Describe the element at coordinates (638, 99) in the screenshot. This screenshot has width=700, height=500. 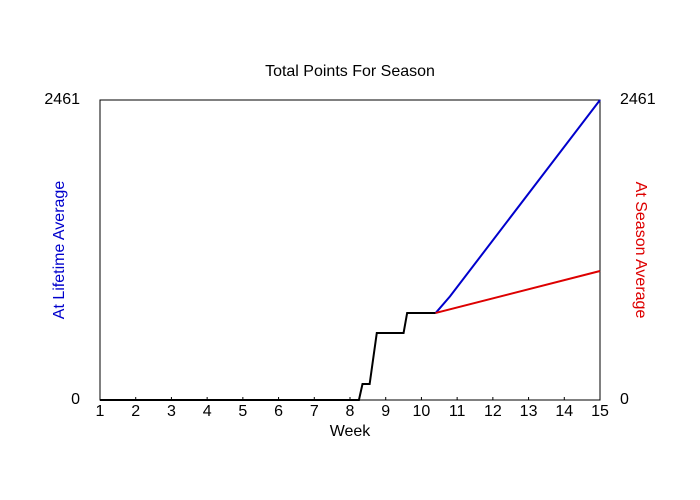
I see `y2-tick-label: 2461` at that location.